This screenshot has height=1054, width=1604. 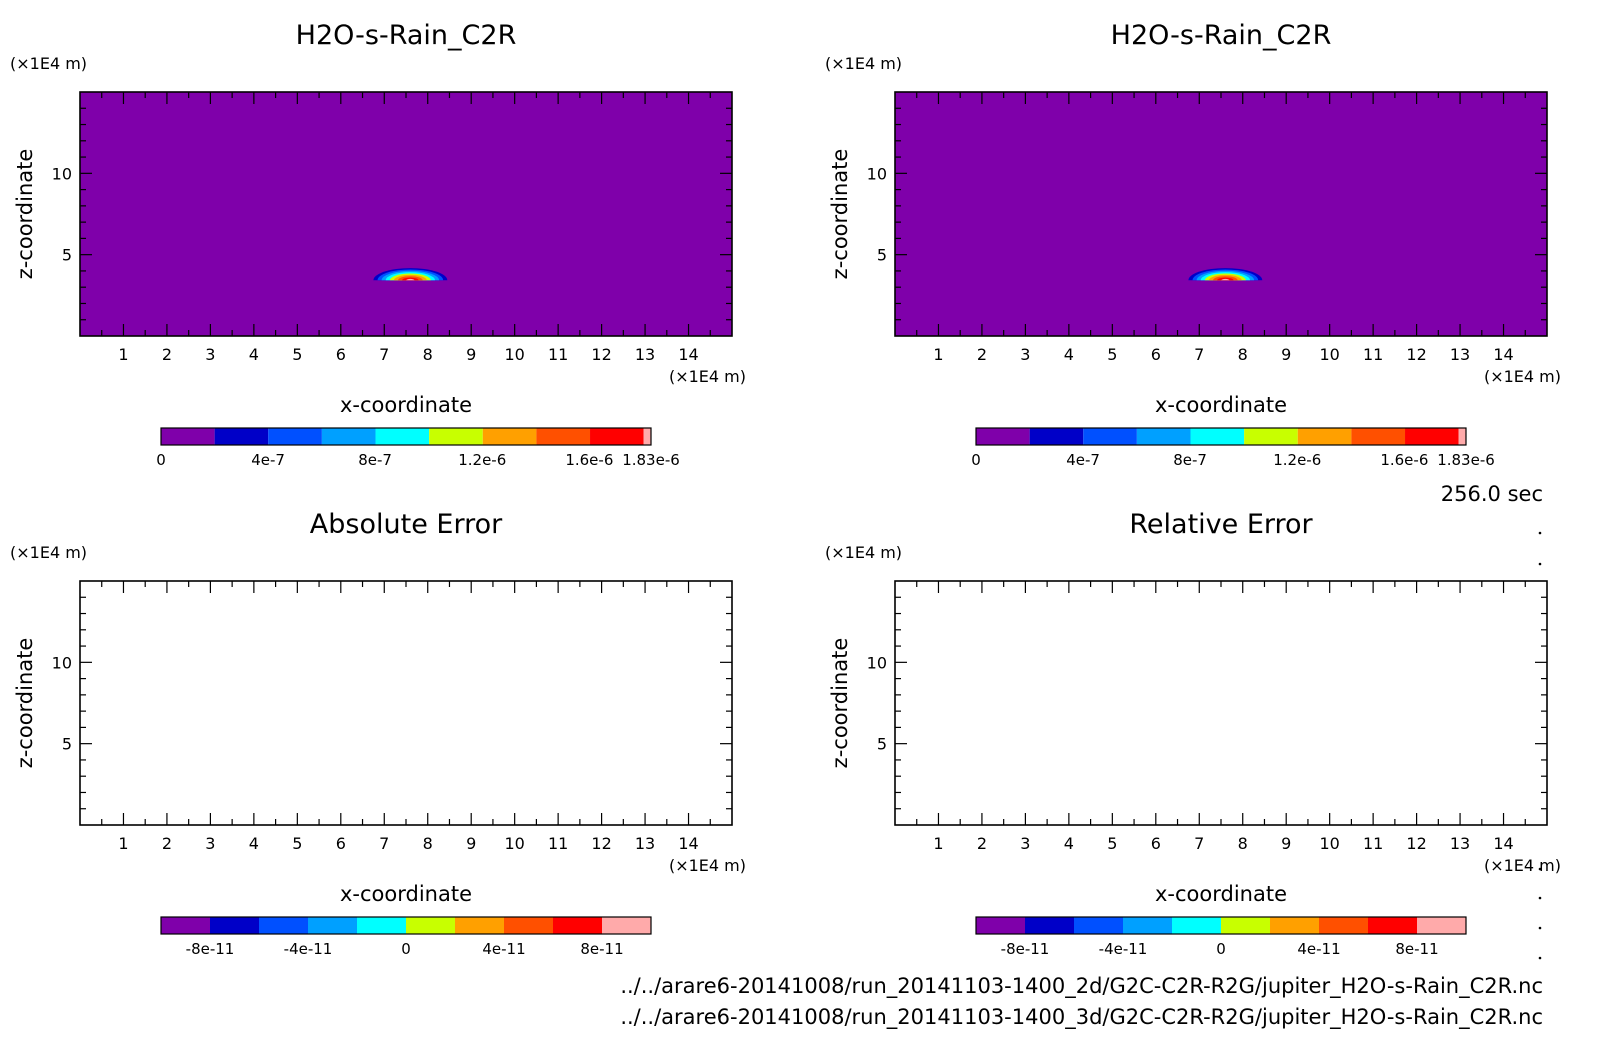 What do you see at coordinates (1221, 937) in the screenshot?
I see `colorbar: -8e-11 -4e-11 0 4e-11 8e-11` at bounding box center [1221, 937].